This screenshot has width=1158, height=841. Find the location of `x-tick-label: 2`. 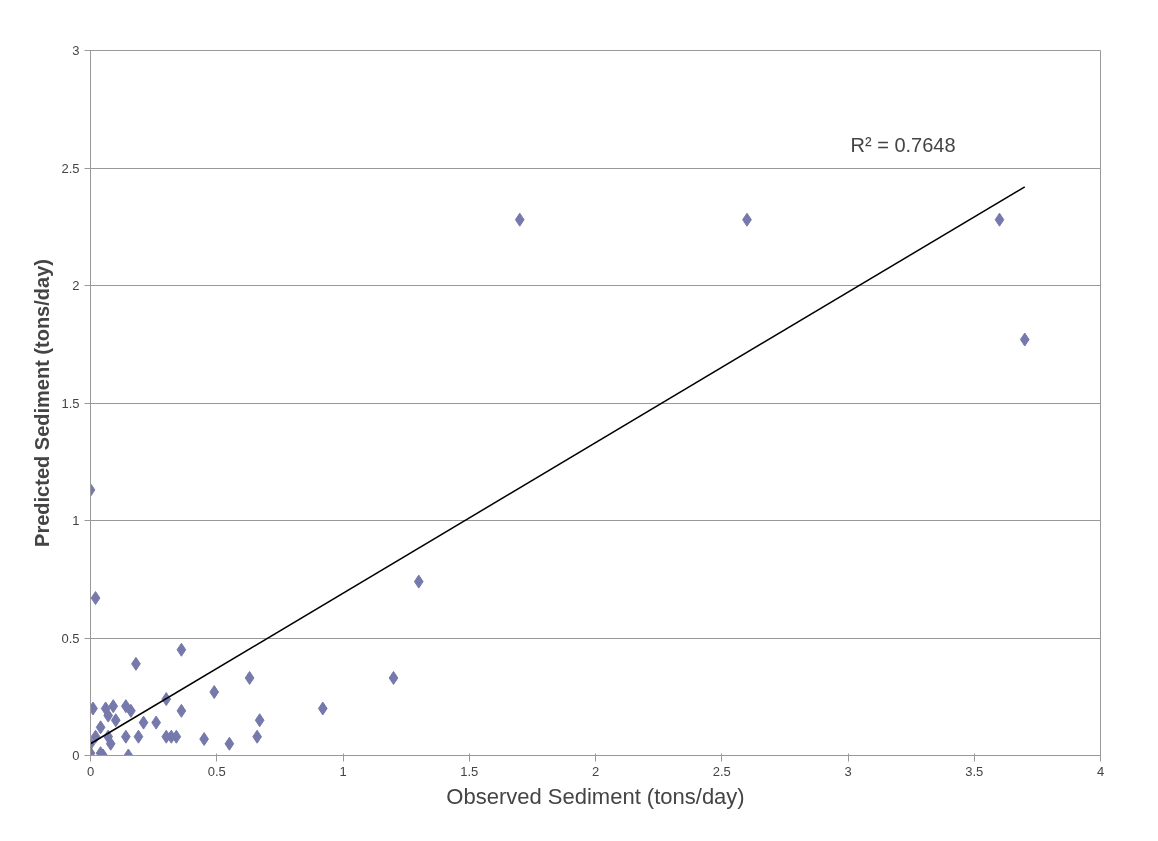

x-tick-label: 2 is located at coordinates (595, 771).